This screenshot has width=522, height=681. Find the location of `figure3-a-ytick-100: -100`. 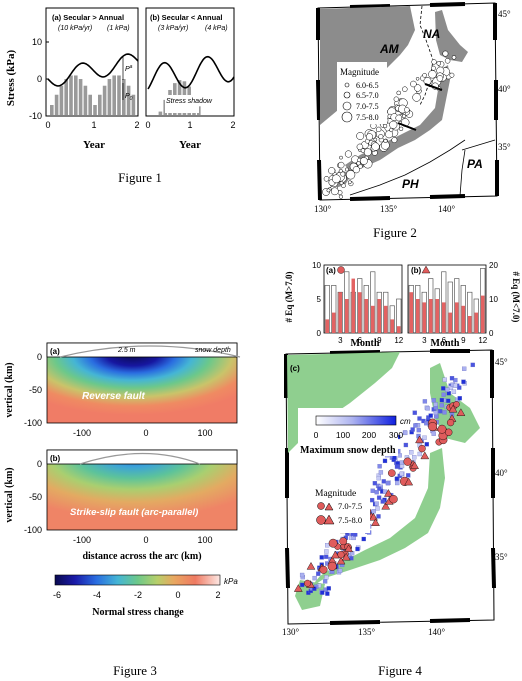

figure3-a-ytick-100: -100 is located at coordinates (33, 423).